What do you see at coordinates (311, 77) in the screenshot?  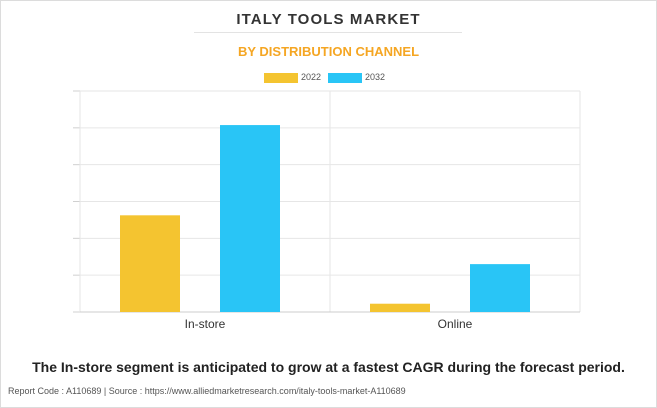 I see `legend-label-2022: 2022` at bounding box center [311, 77].